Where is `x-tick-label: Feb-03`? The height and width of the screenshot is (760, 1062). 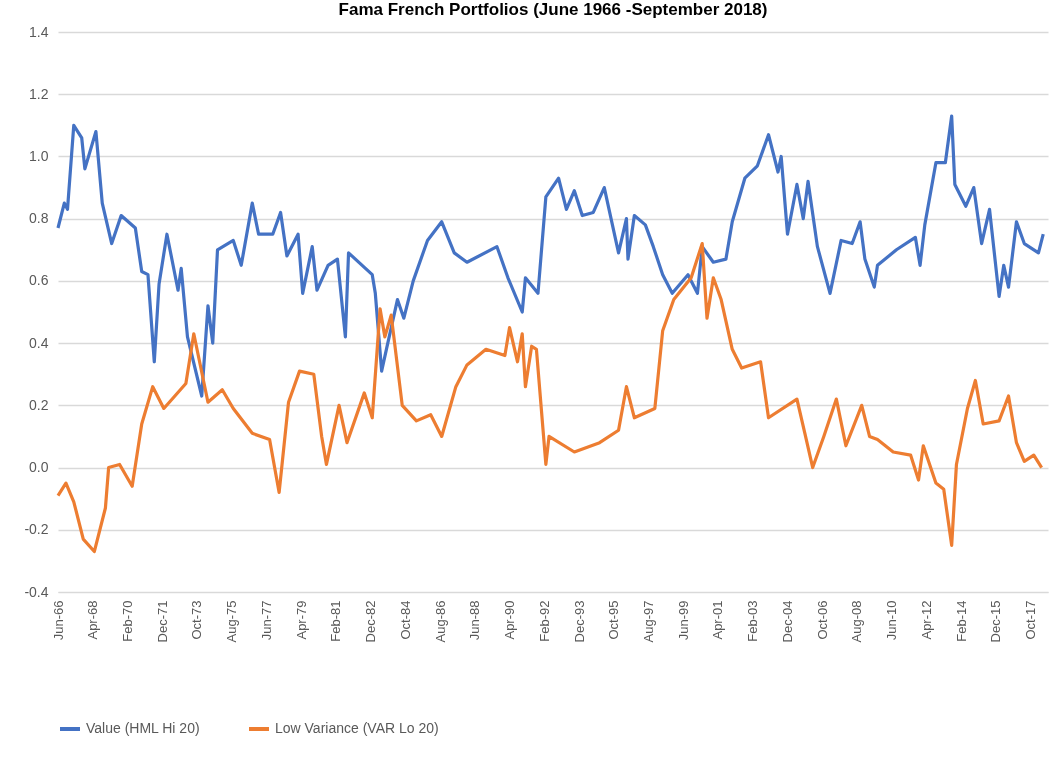
x-tick-label: Feb-03 is located at coordinates (753, 621).